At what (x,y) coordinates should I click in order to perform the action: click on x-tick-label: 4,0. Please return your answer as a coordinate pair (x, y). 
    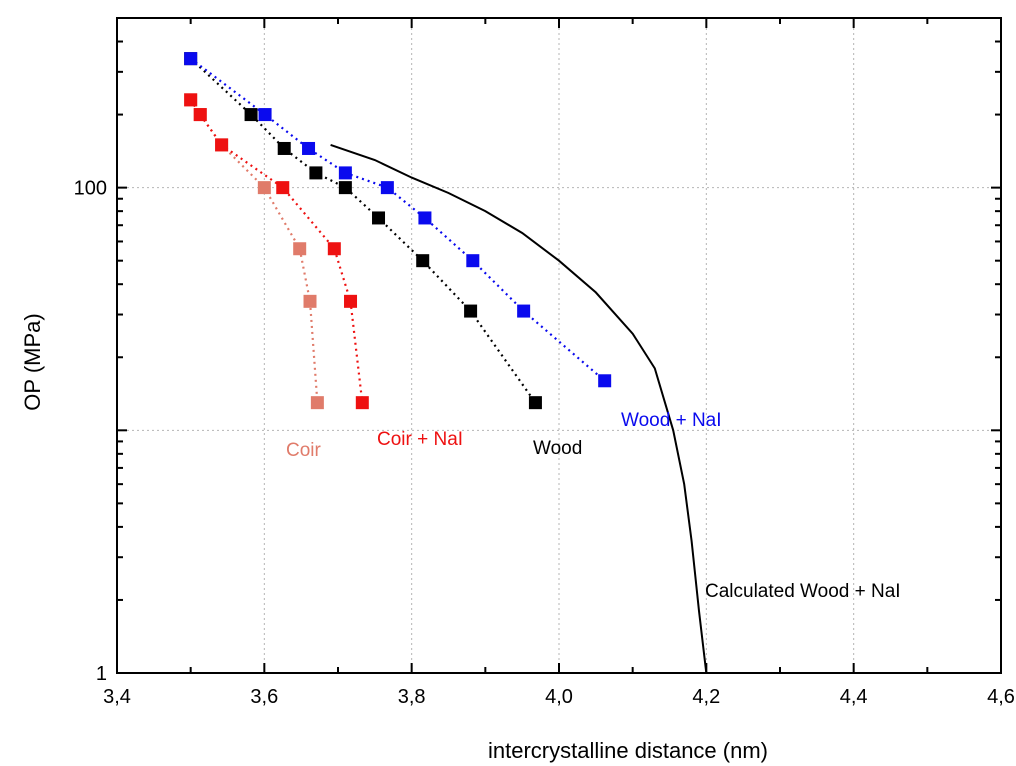
    Looking at the image, I should click on (559, 697).